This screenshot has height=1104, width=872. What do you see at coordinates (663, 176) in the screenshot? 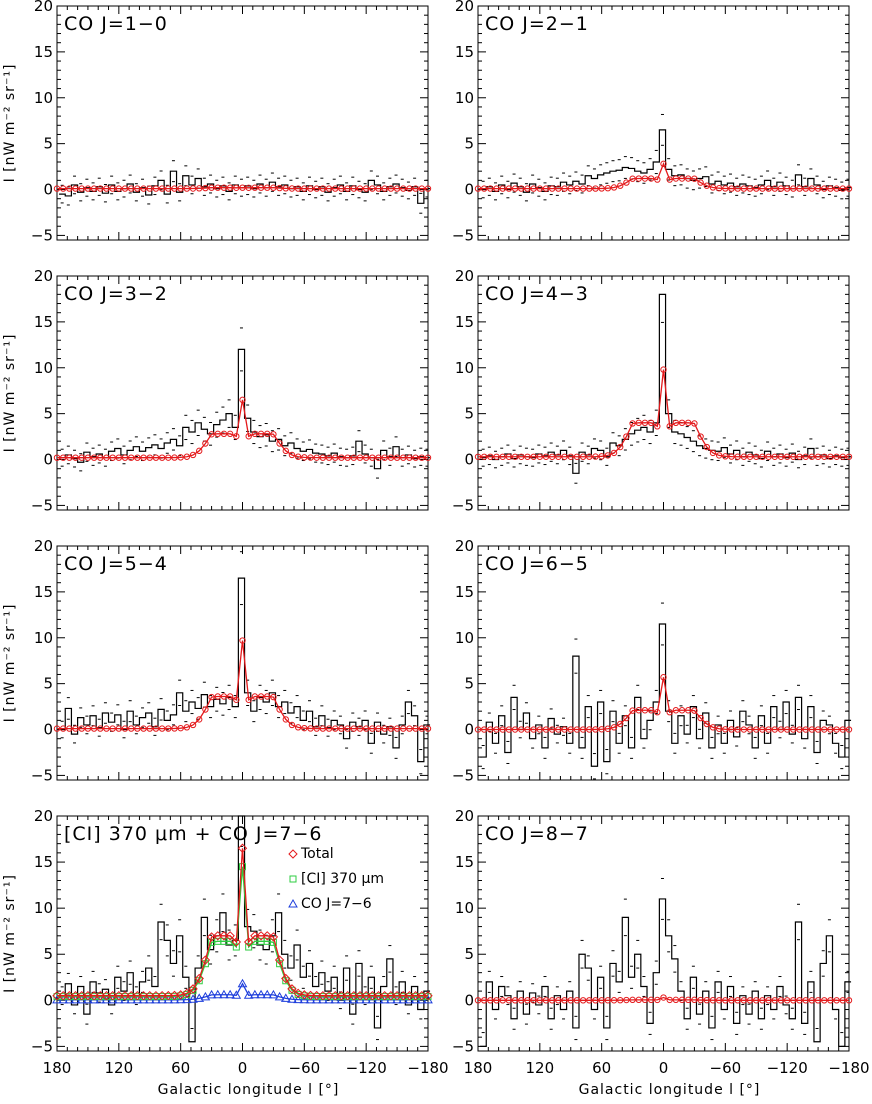
I see `model-line` at bounding box center [663, 176].